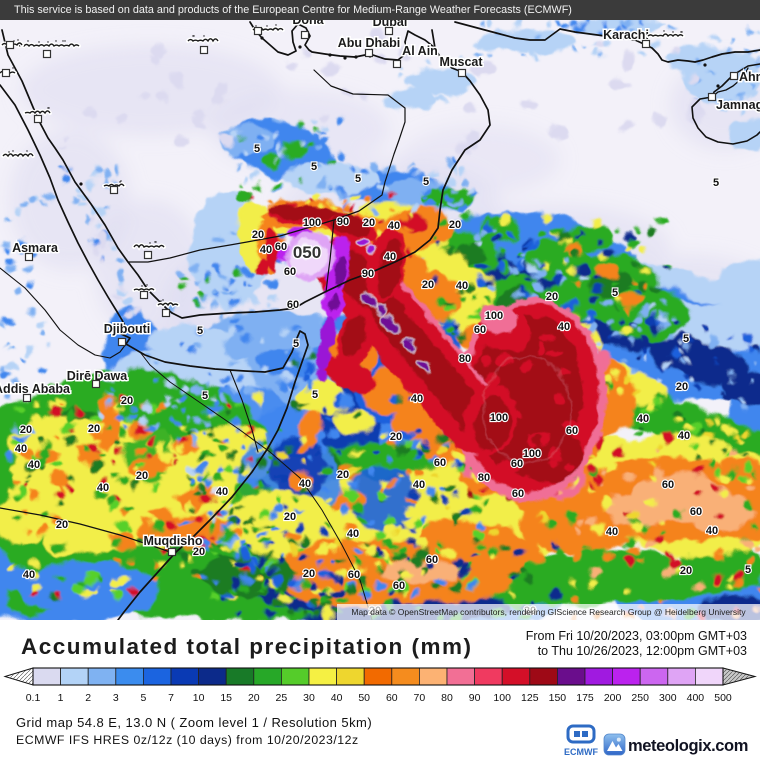  I want to click on svg-text: 3, so click(116, 698).